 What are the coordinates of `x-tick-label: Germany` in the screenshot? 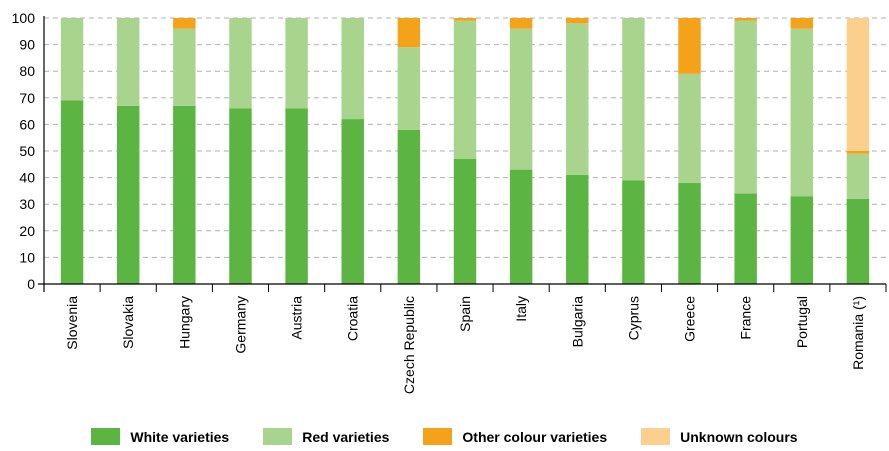 It's located at (240, 325).